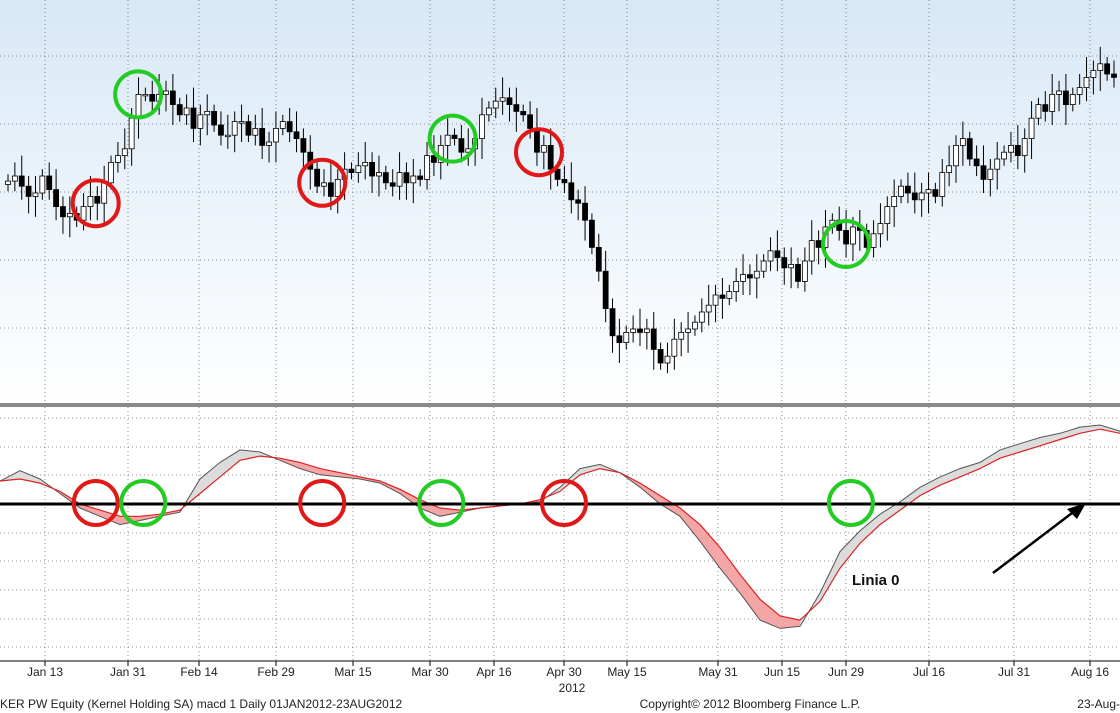 This screenshot has width=1120, height=713. What do you see at coordinates (564, 672) in the screenshot?
I see `x-tick-label: Apr 30` at bounding box center [564, 672].